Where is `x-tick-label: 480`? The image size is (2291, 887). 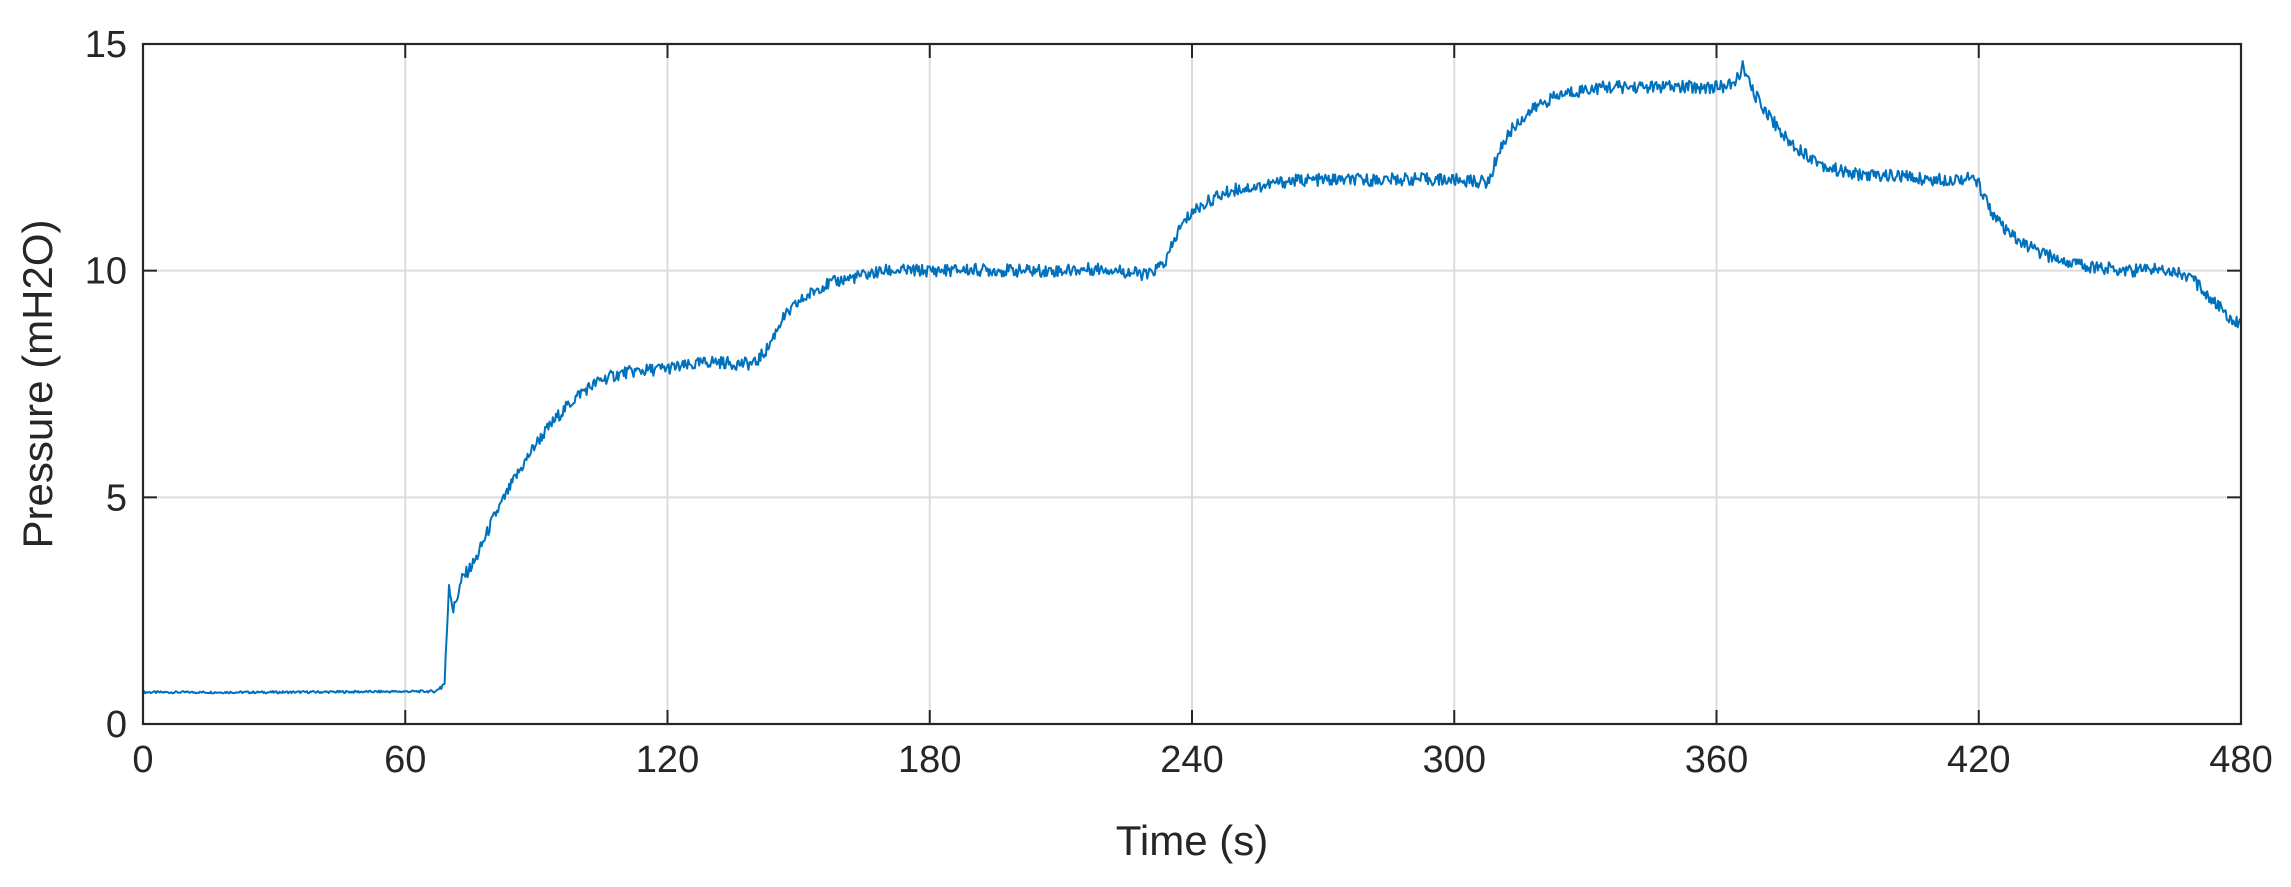
x-tick-label: 480 is located at coordinates (2240, 760).